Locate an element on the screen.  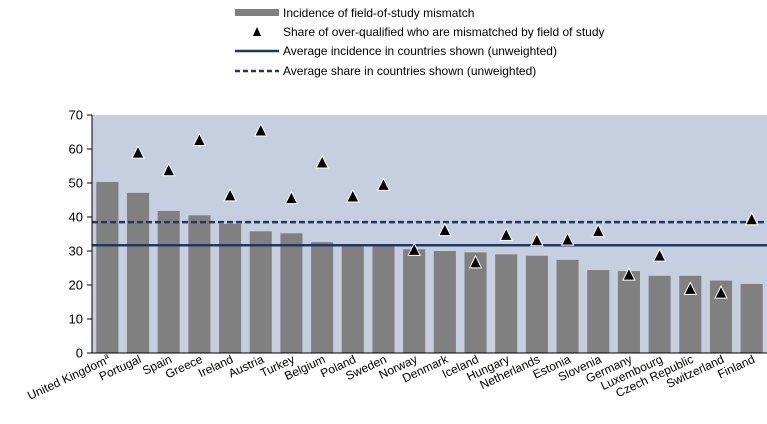
marker-norway is located at coordinates (414, 249).